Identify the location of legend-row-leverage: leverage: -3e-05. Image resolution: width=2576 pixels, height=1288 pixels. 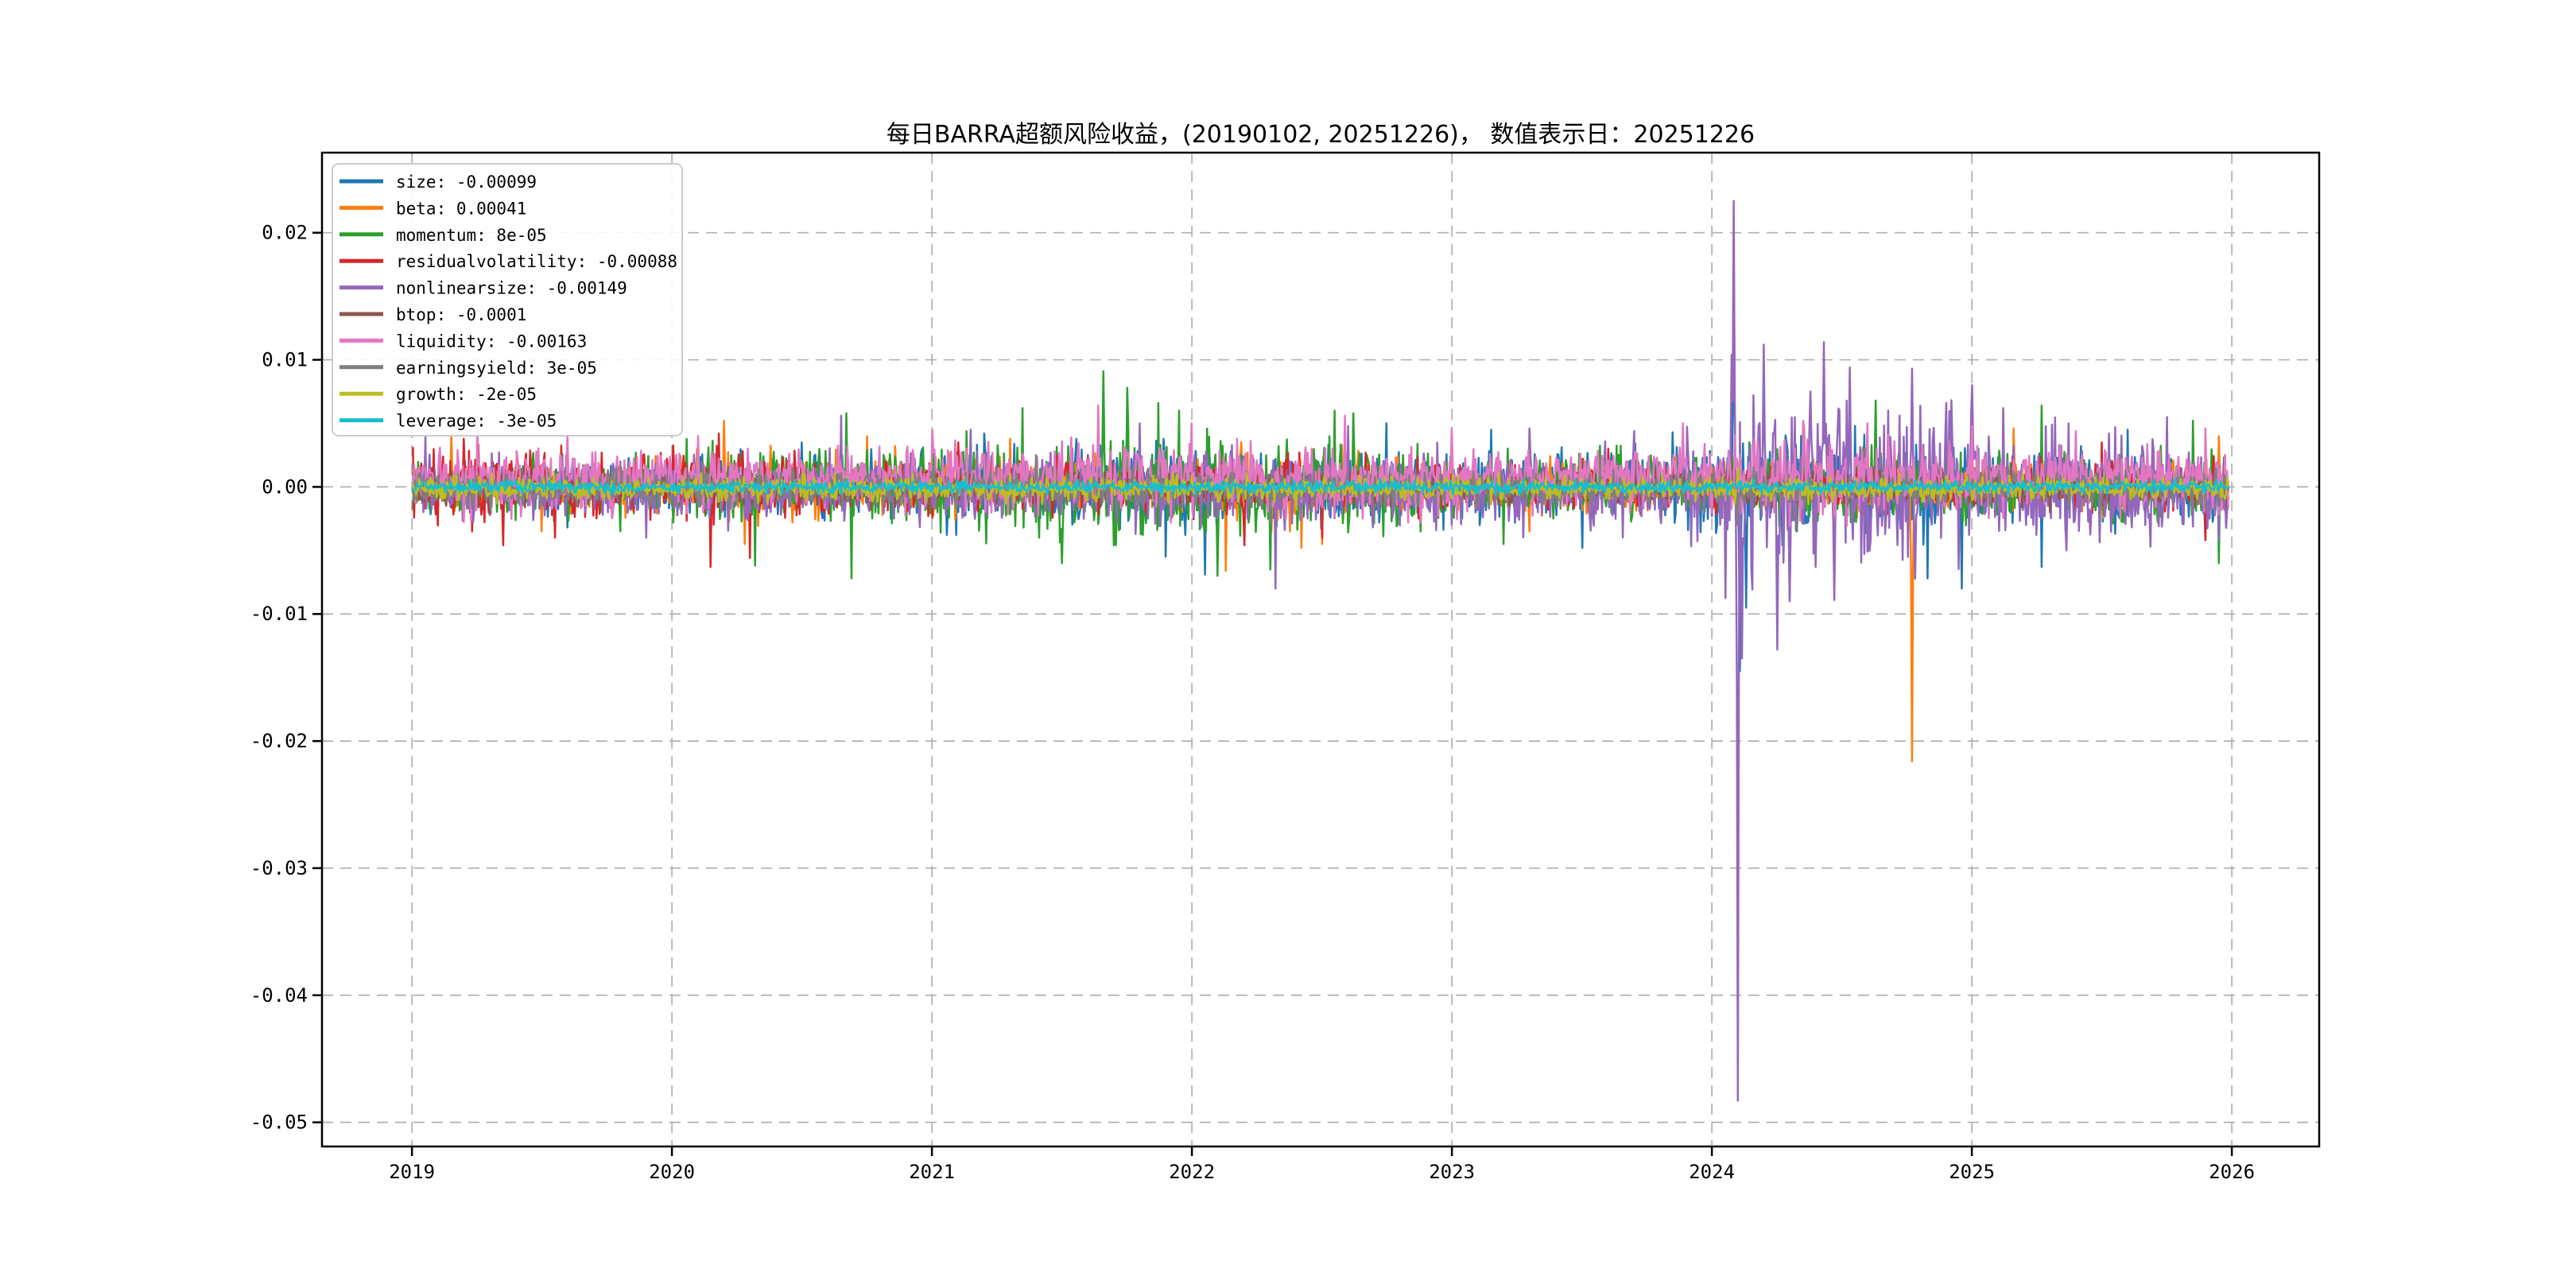
(448, 421).